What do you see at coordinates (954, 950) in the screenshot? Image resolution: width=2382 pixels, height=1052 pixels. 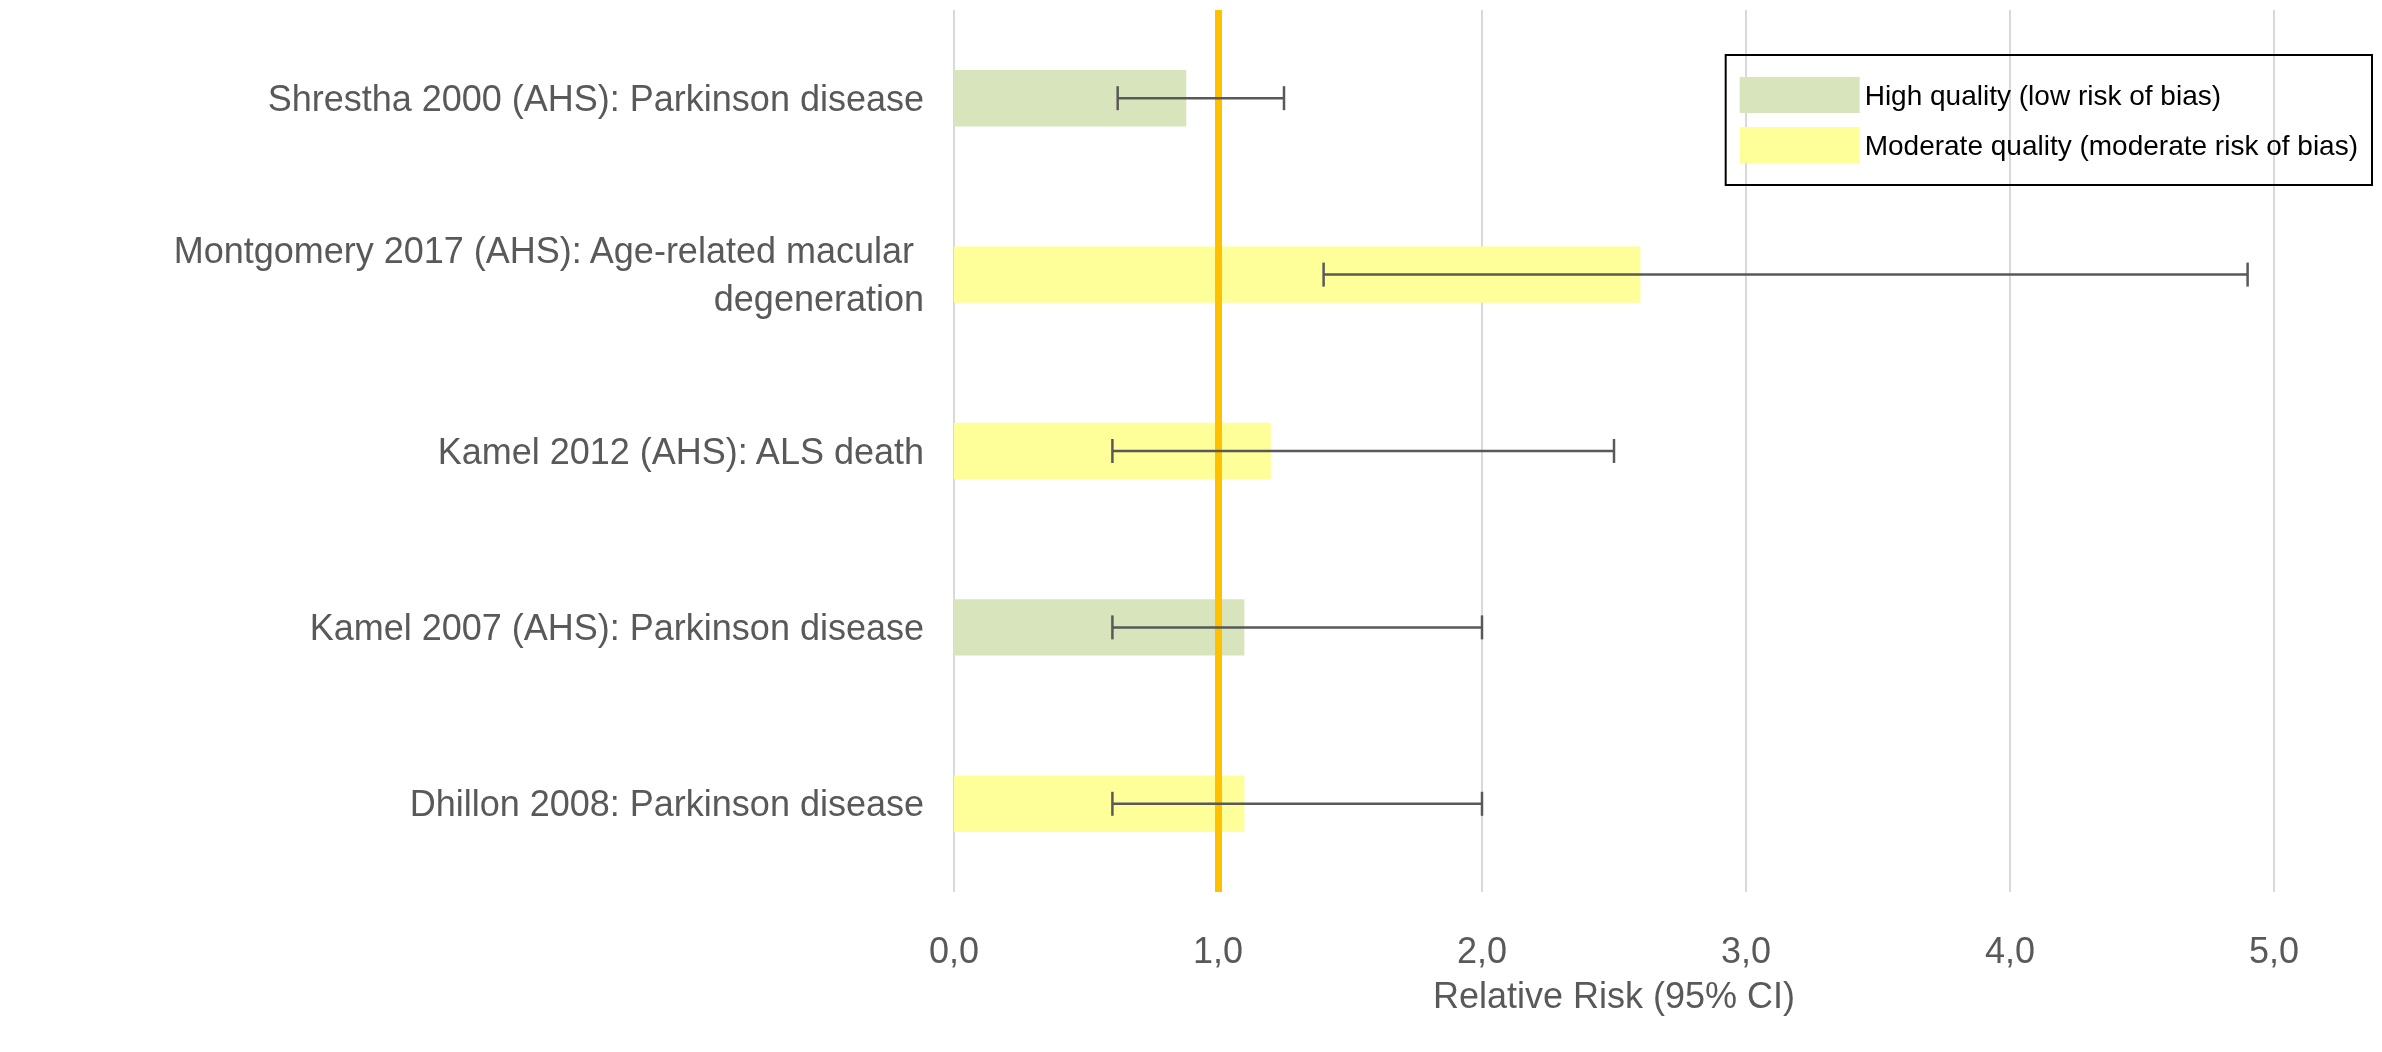 I see `x-tick-label: 0,0` at bounding box center [954, 950].